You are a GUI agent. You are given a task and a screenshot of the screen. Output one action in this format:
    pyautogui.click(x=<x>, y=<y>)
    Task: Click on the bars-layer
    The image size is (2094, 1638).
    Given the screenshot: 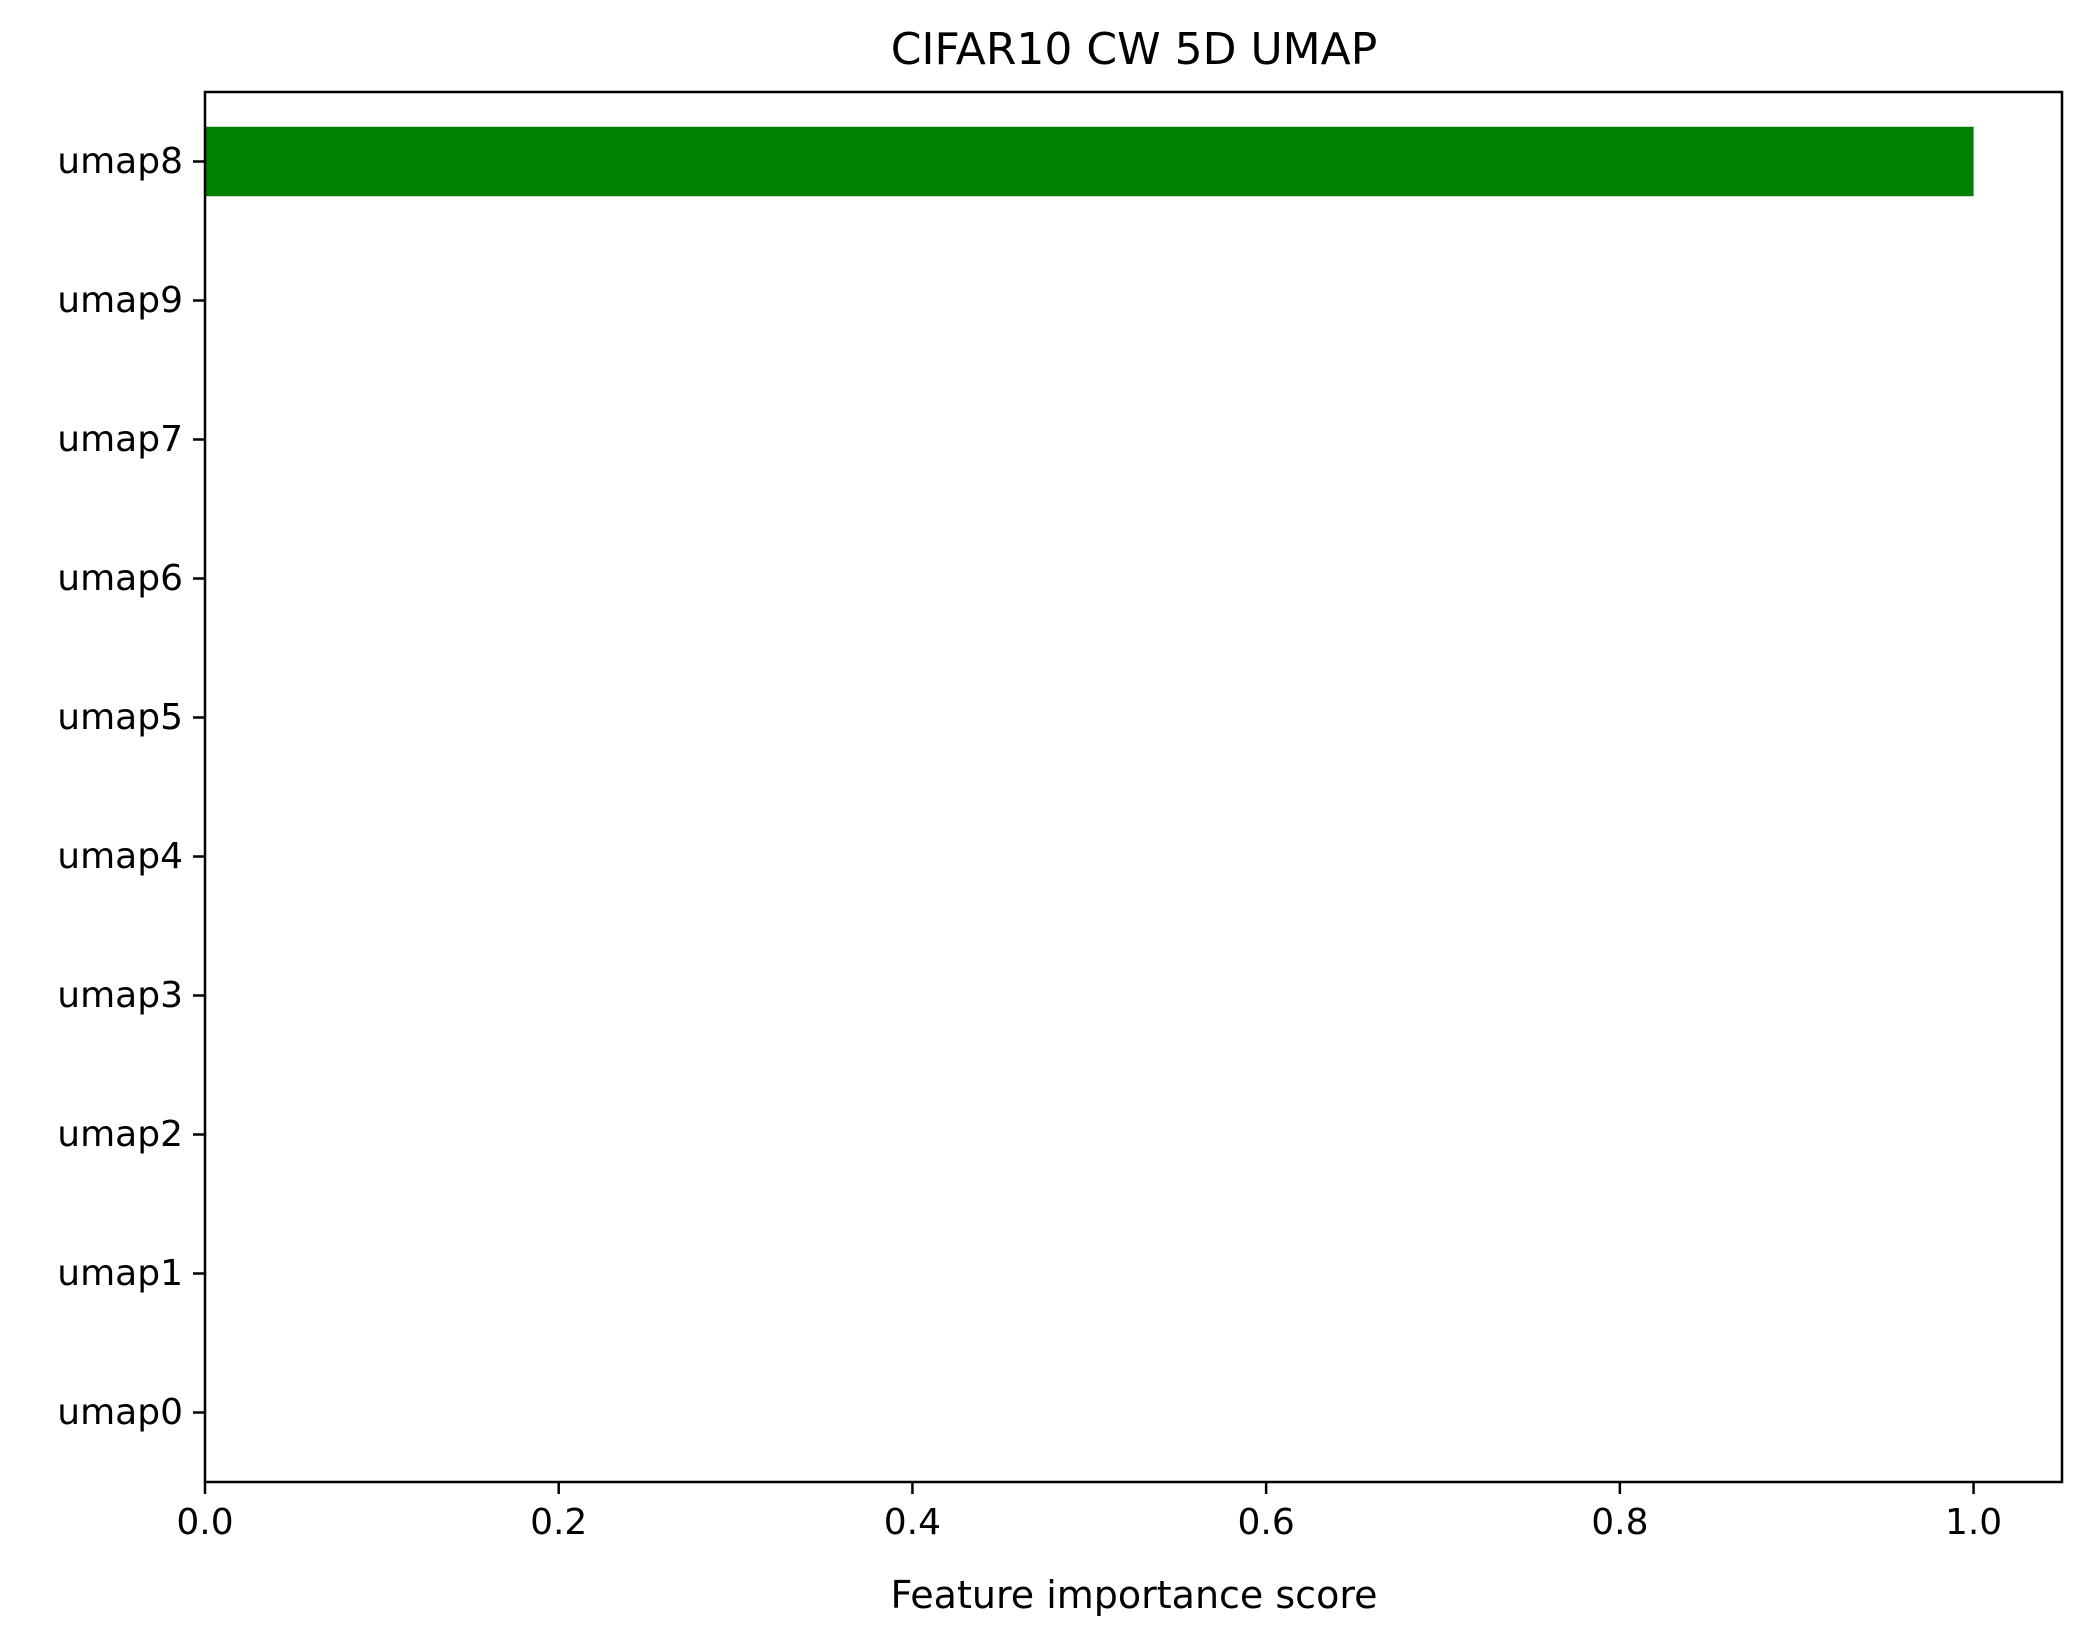 What is the action you would take?
    pyautogui.click(x=1089, y=161)
    